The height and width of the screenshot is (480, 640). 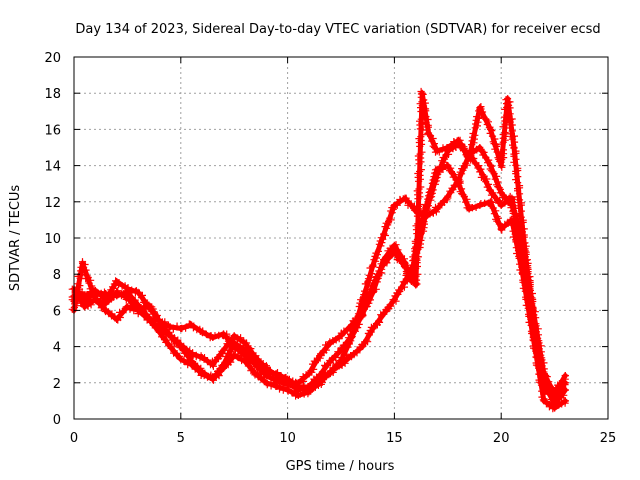 I want to click on y-tick-label: 10, so click(x=52, y=239).